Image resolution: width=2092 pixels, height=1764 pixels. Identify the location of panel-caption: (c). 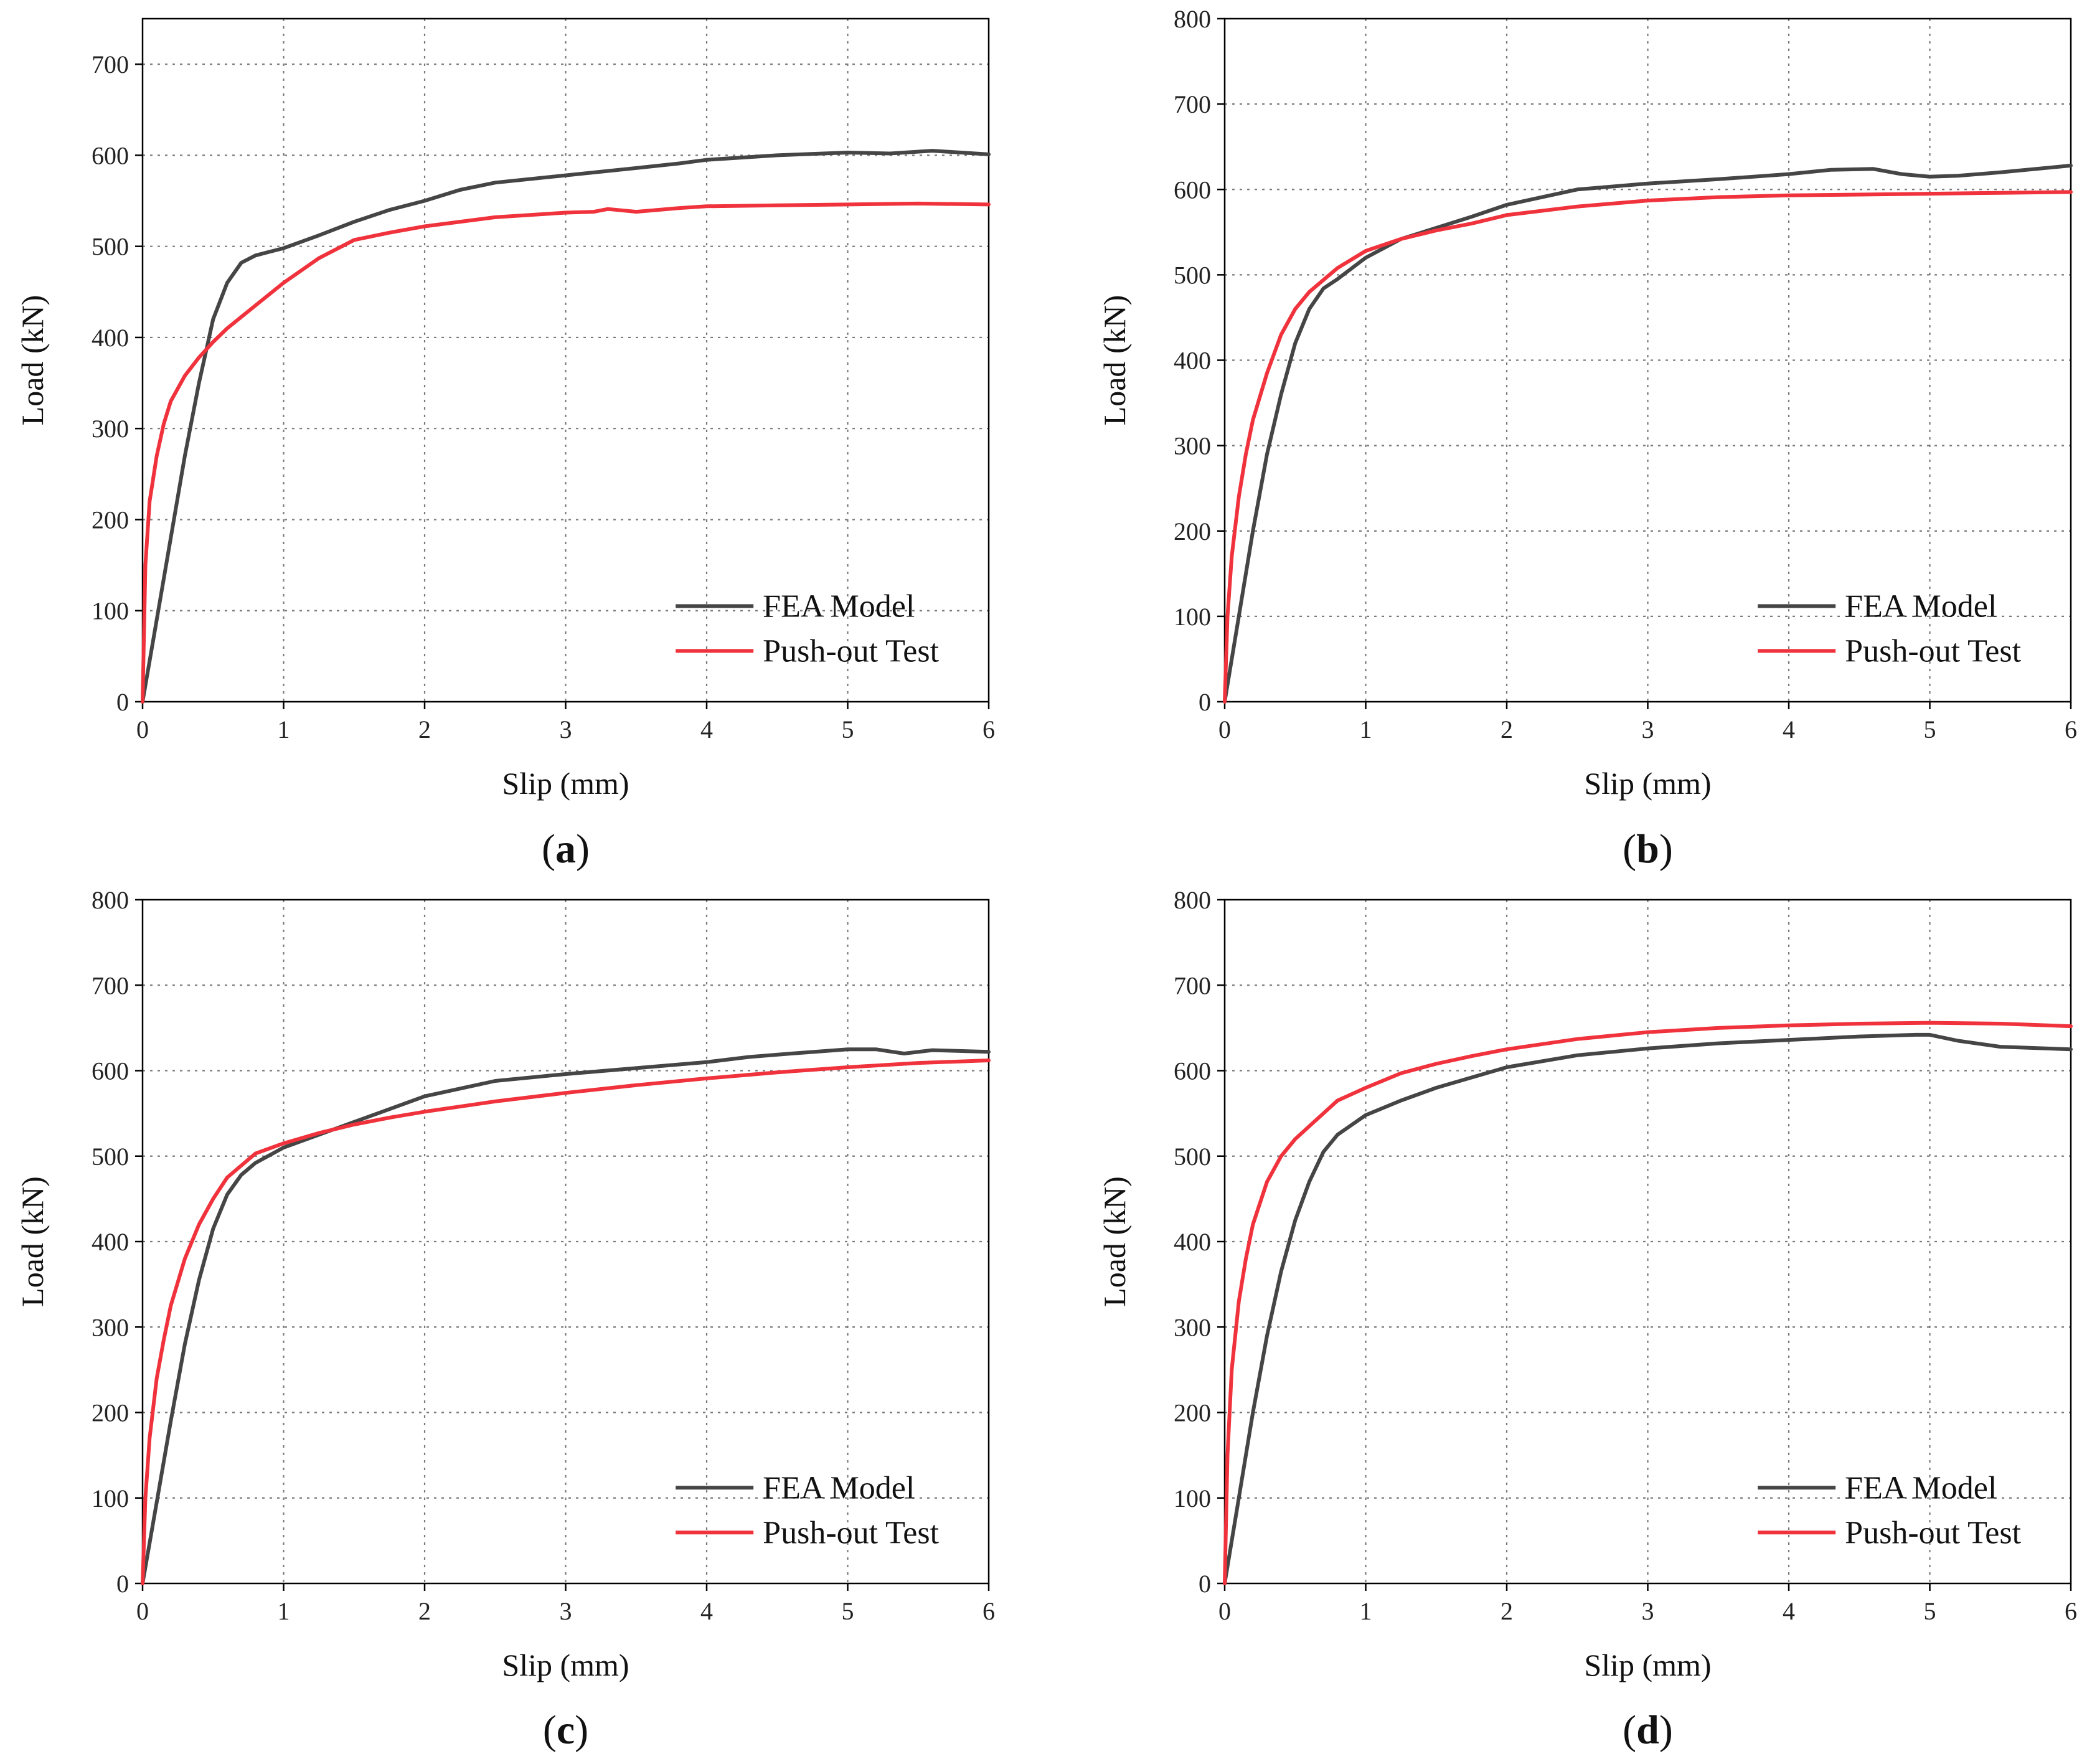
(565, 1730).